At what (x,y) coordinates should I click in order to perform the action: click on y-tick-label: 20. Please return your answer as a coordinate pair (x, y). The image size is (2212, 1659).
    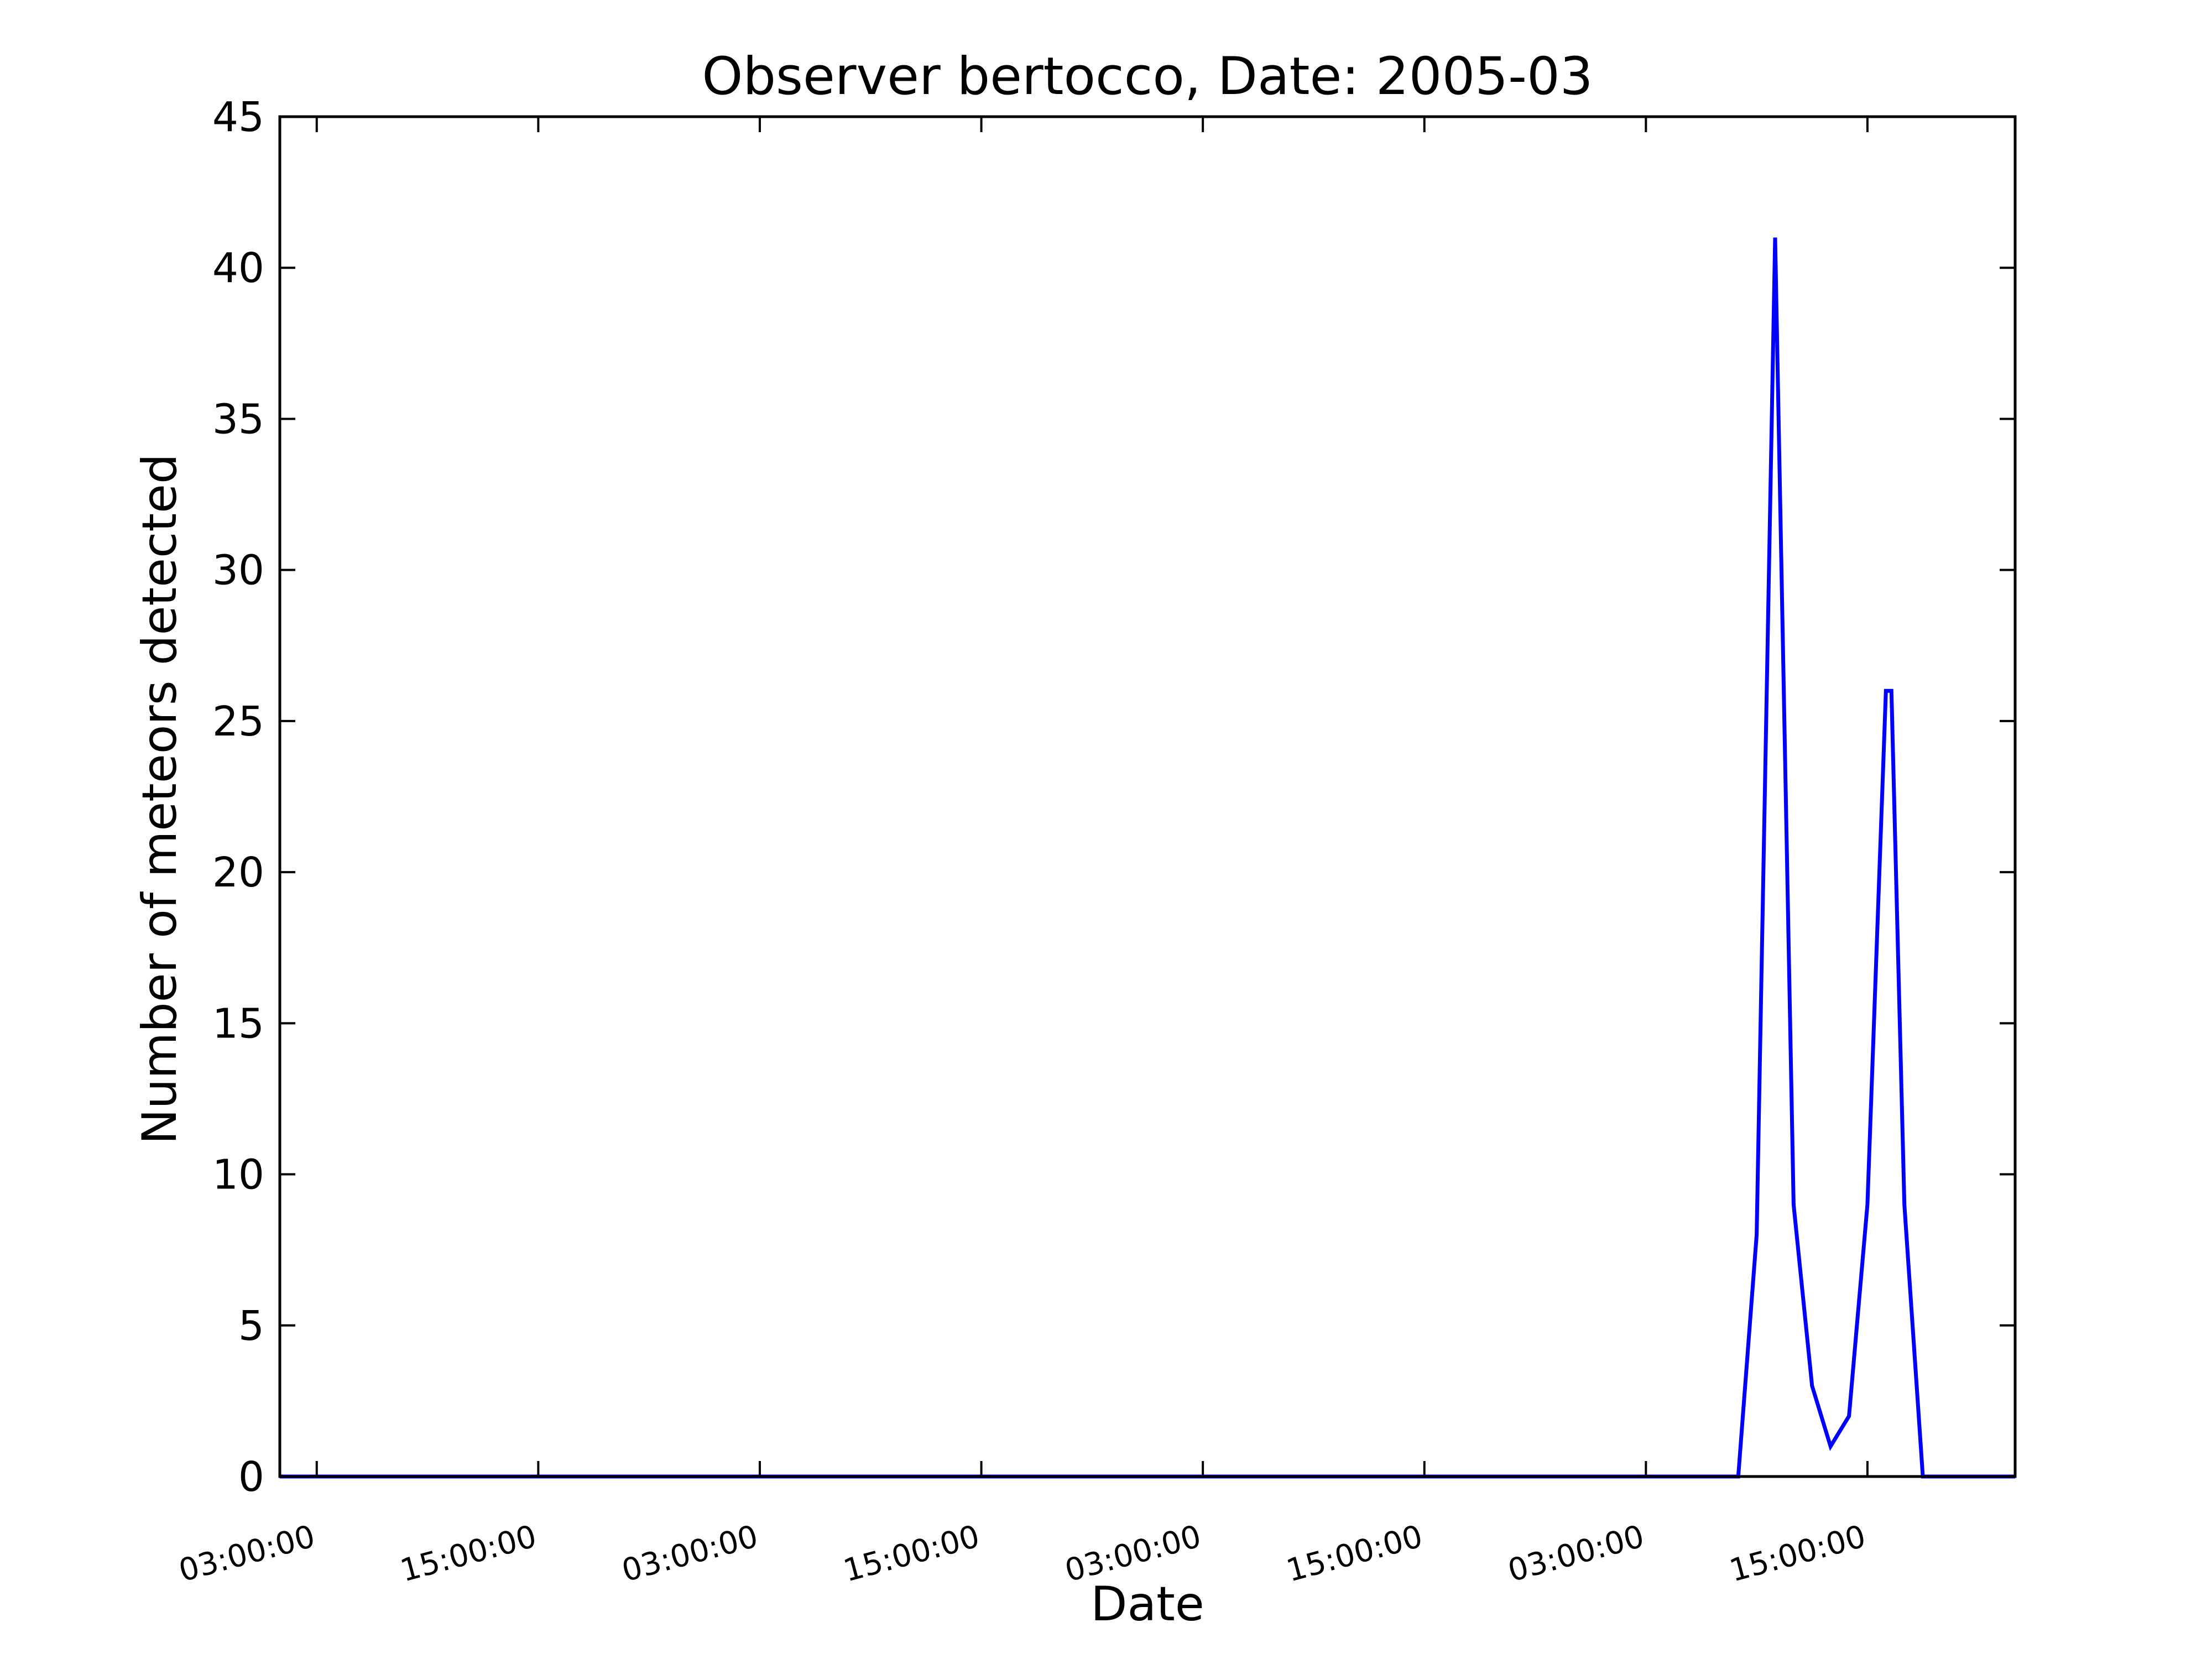
    Looking at the image, I should click on (238, 873).